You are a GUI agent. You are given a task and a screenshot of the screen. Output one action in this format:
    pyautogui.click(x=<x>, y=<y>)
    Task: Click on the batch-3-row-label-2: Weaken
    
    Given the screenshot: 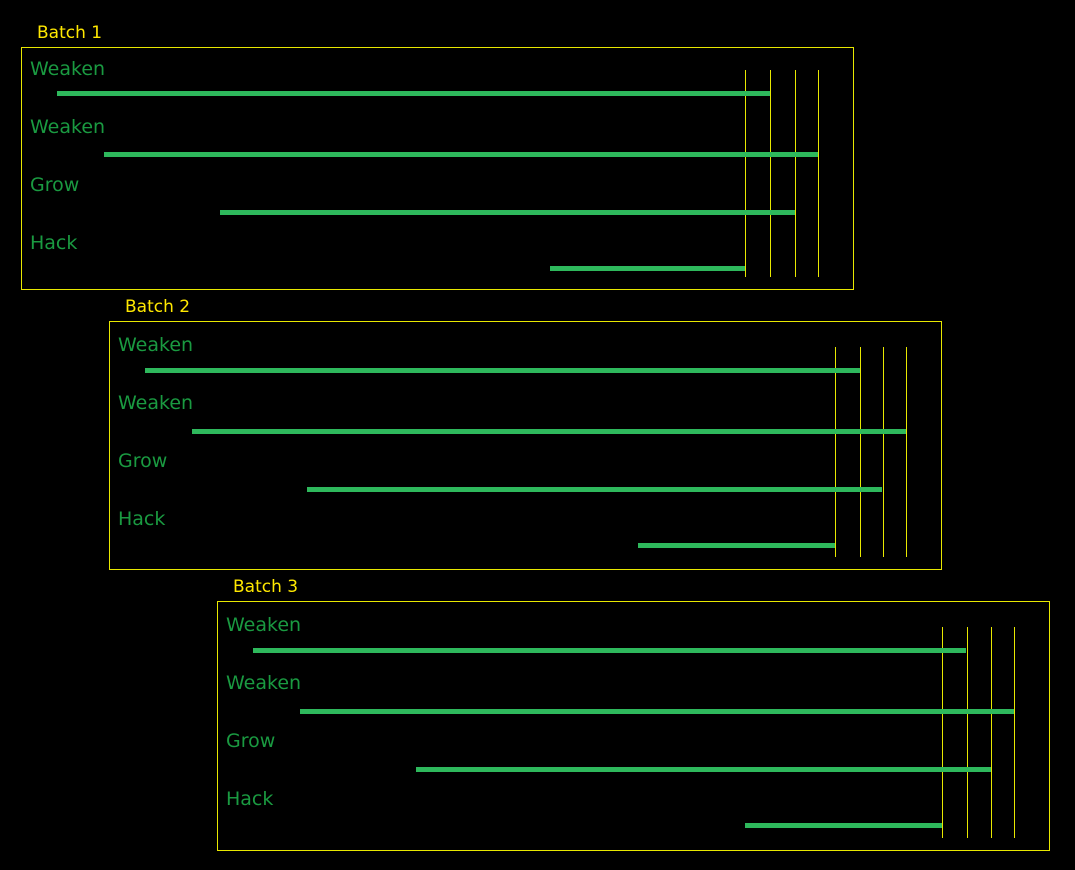 What is the action you would take?
    pyautogui.click(x=264, y=683)
    